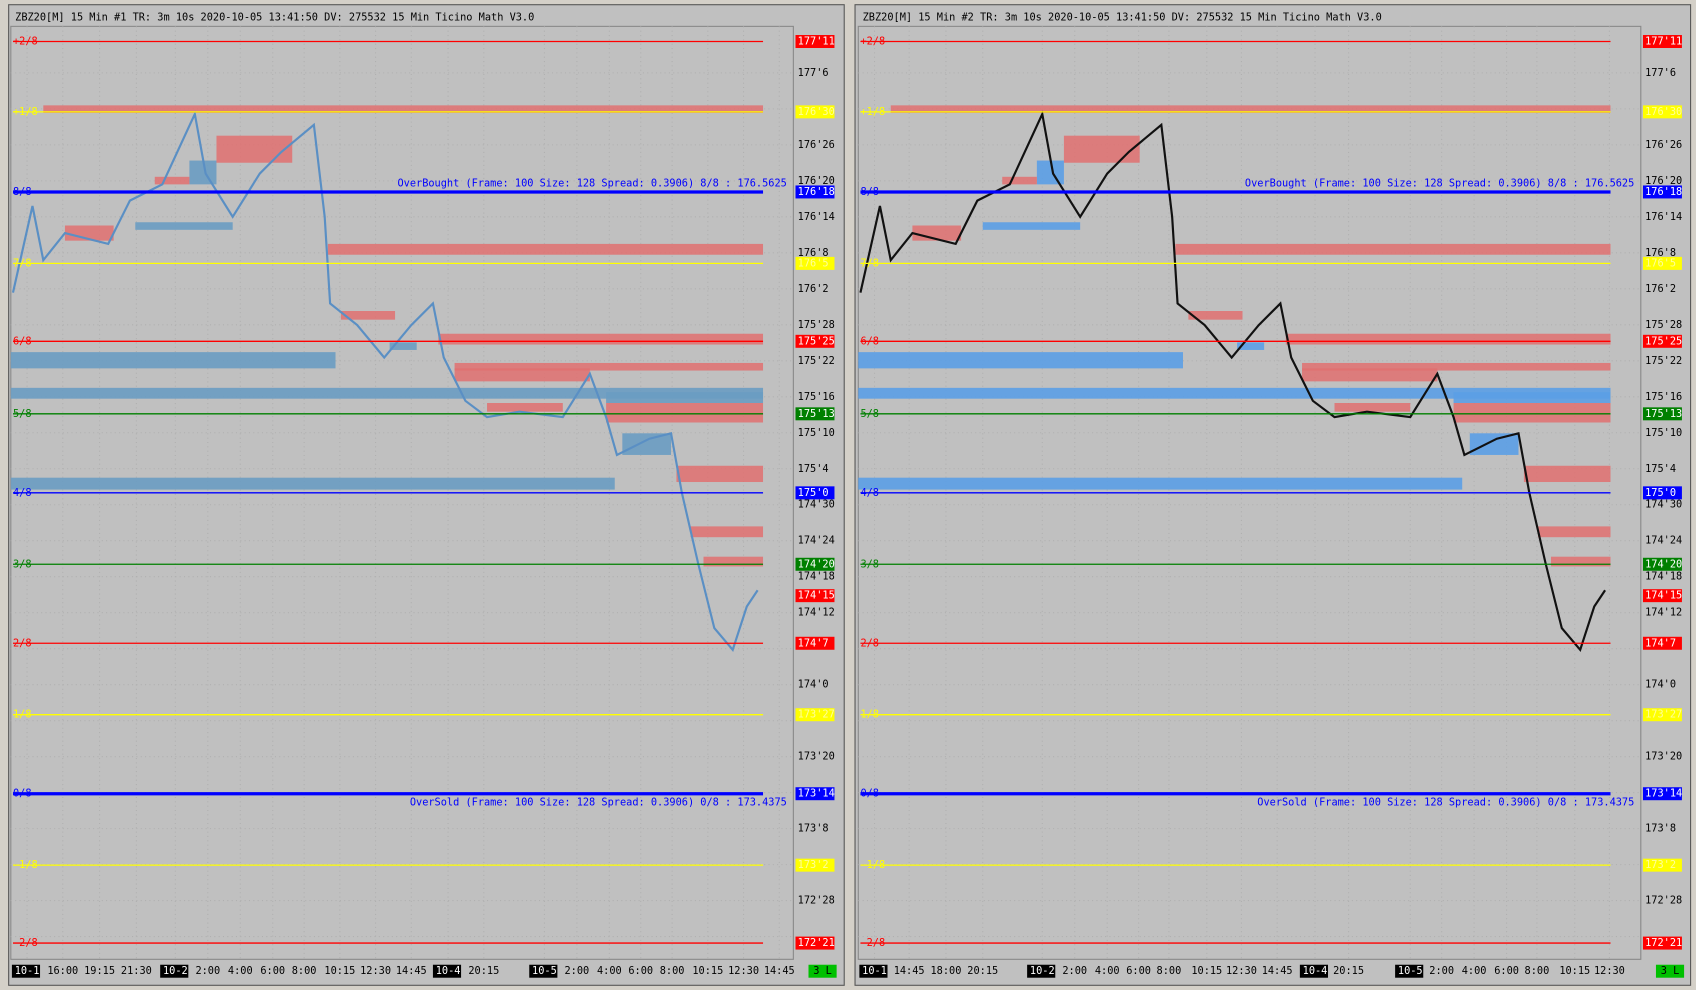  I want to click on time-axis, so click(1271, 971).